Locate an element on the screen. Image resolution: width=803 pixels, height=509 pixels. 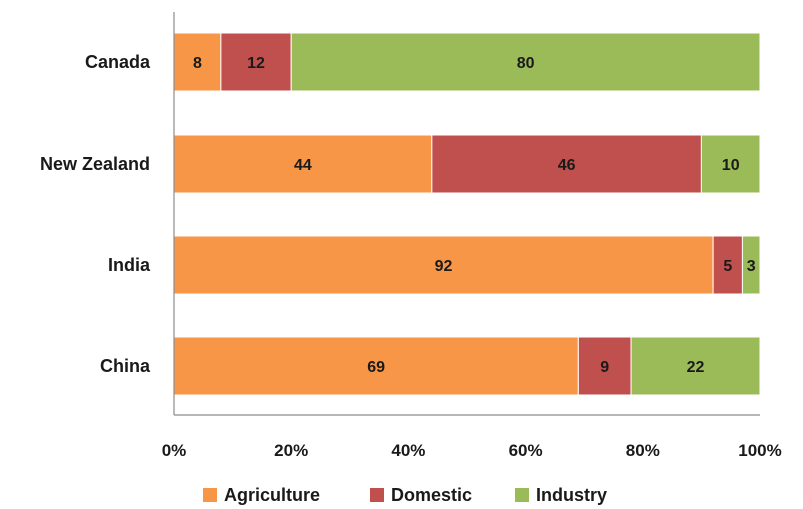
data-label-china-domestic: 9 is located at coordinates (604, 367).